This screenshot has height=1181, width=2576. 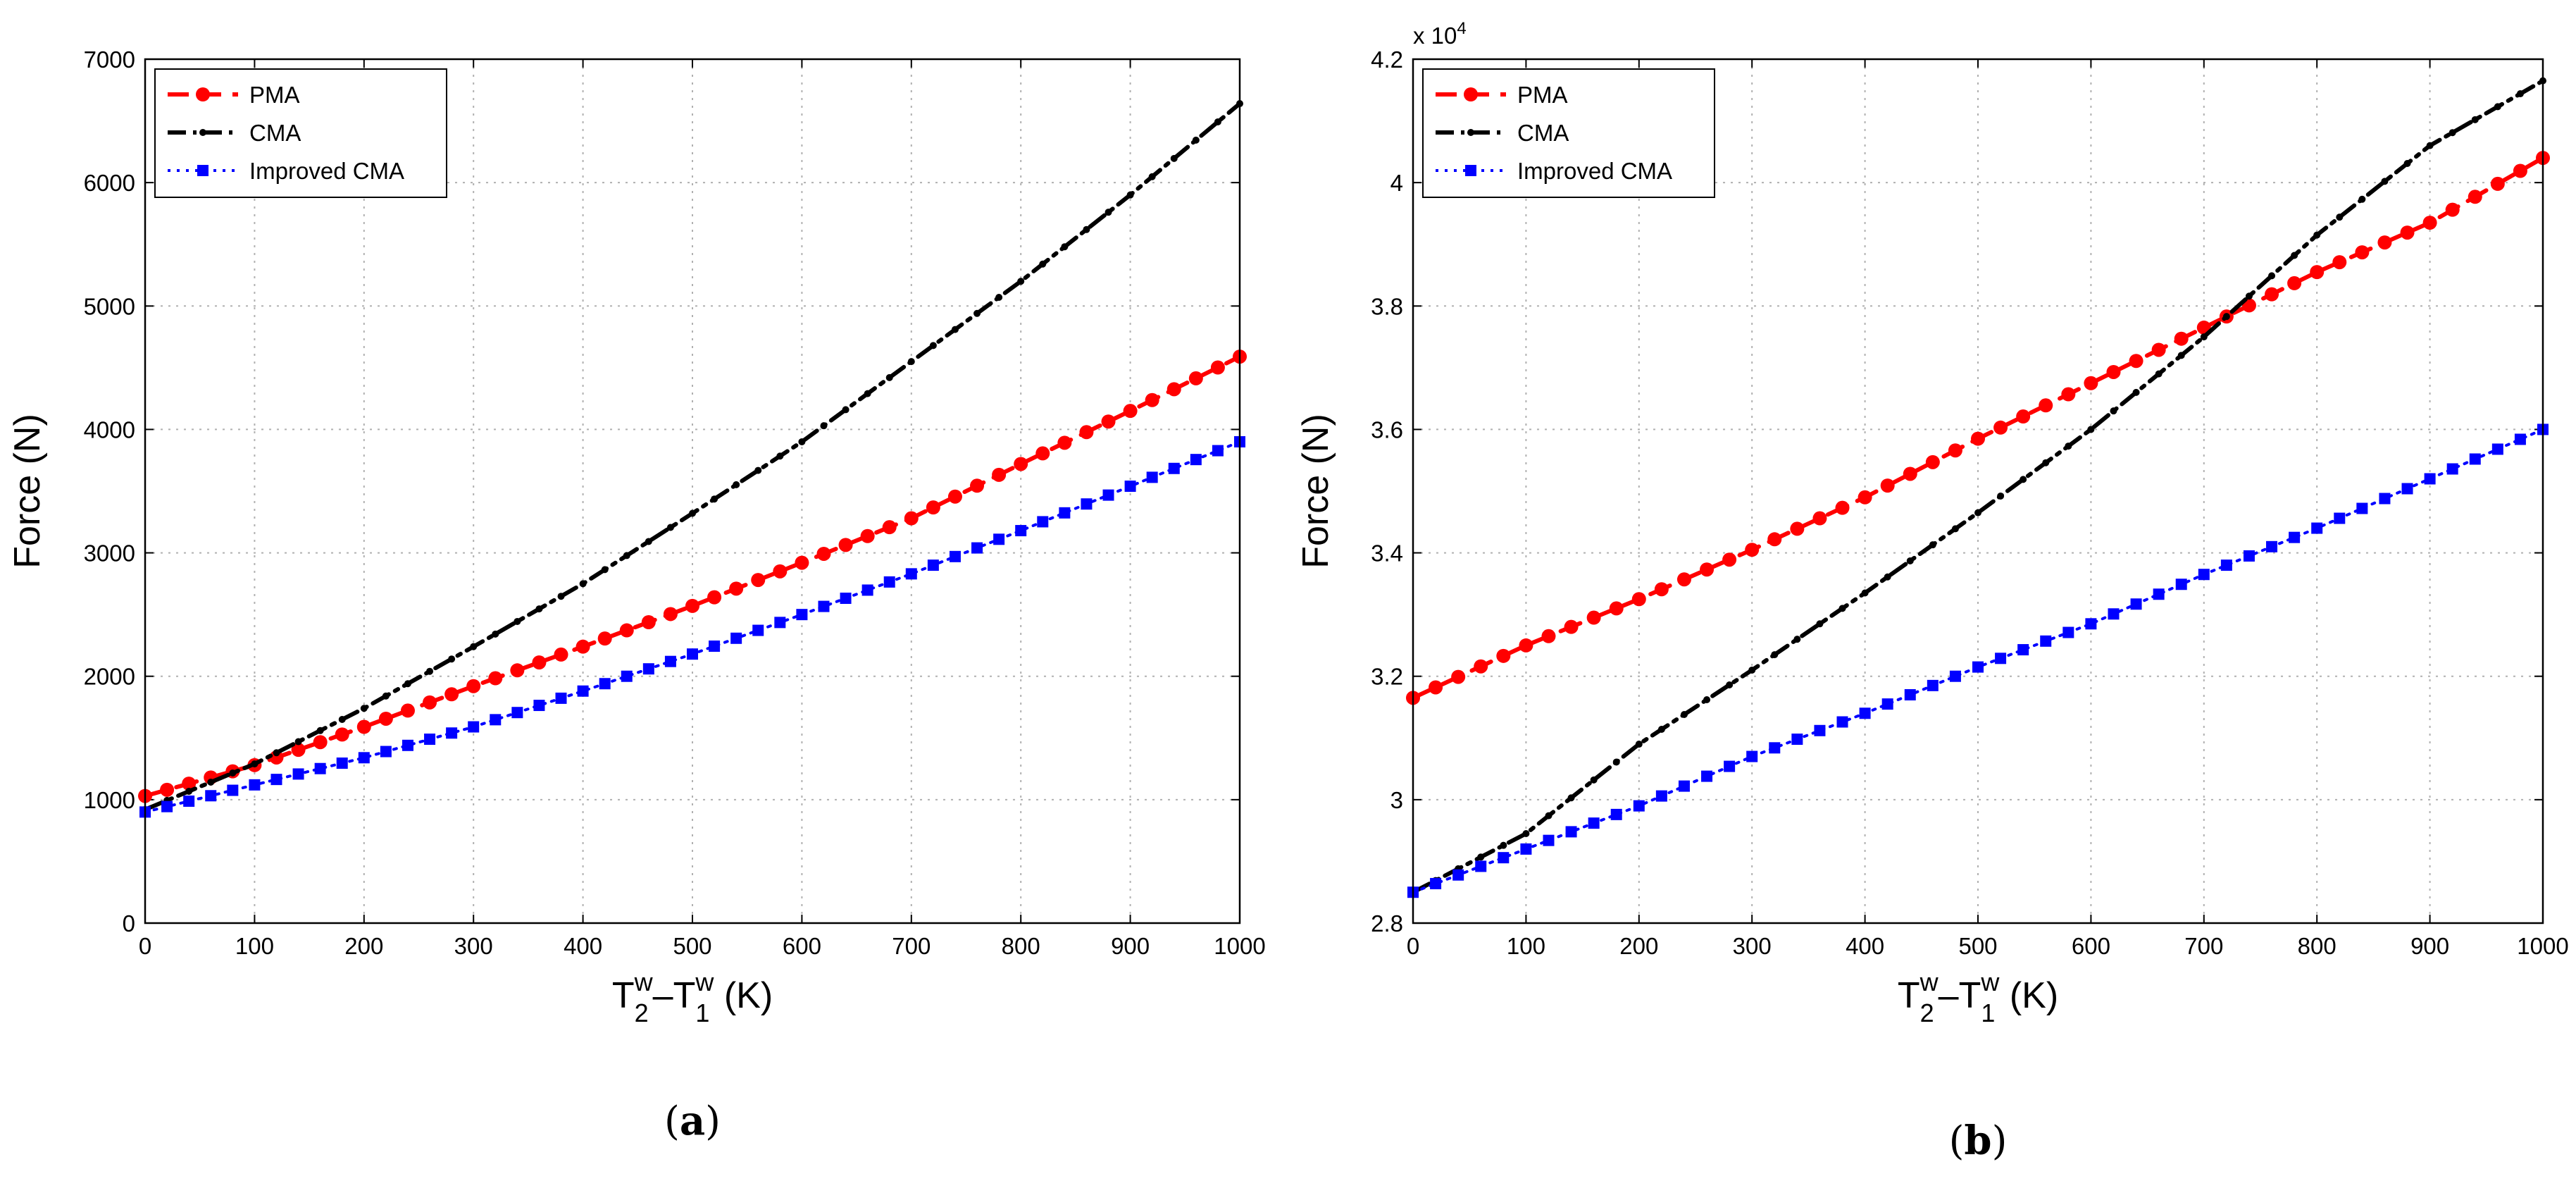 I want to click on panel-label: (a), so click(x=692, y=1121).